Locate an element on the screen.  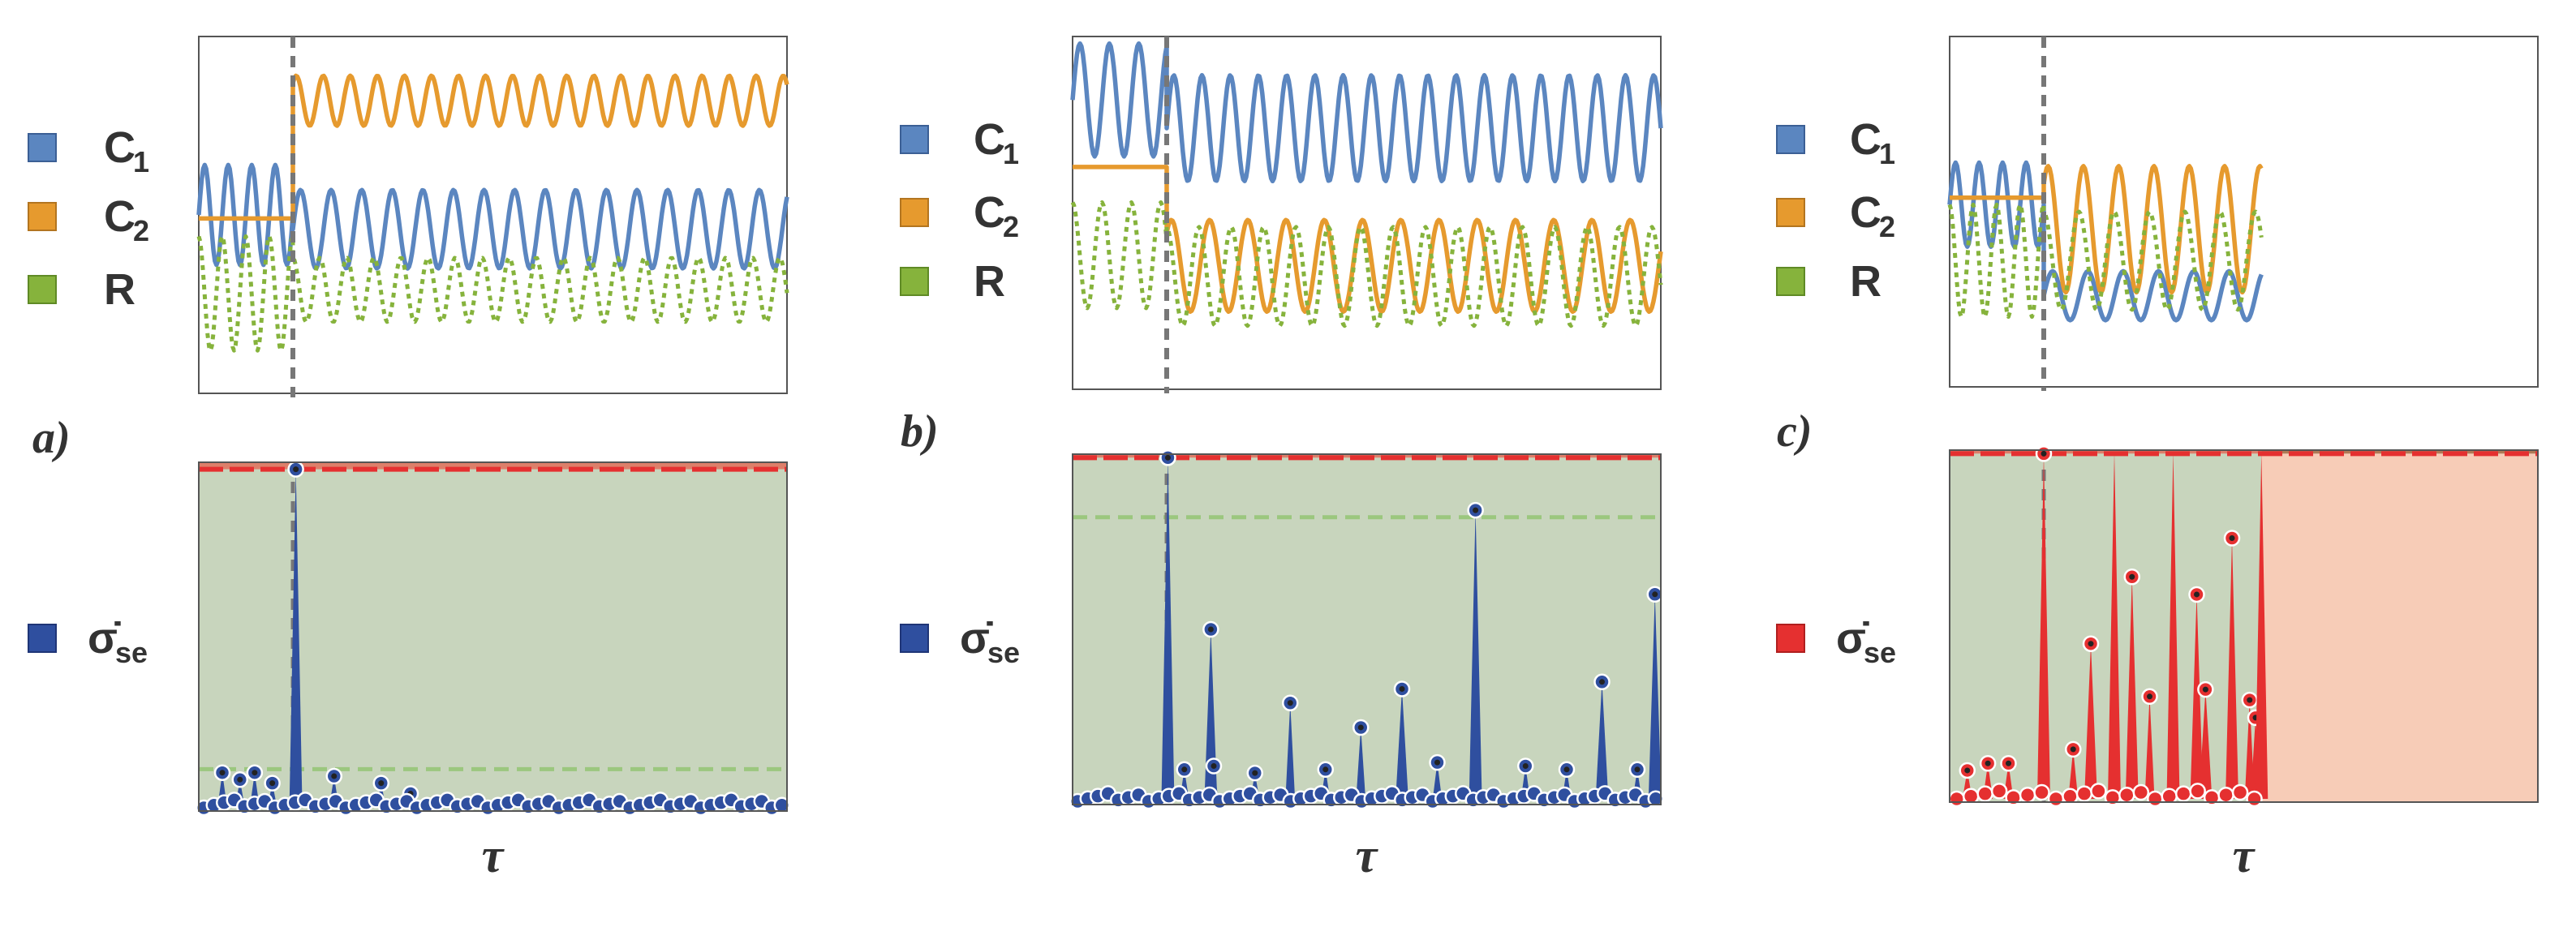
panel-label-a: a) is located at coordinates (51, 438).